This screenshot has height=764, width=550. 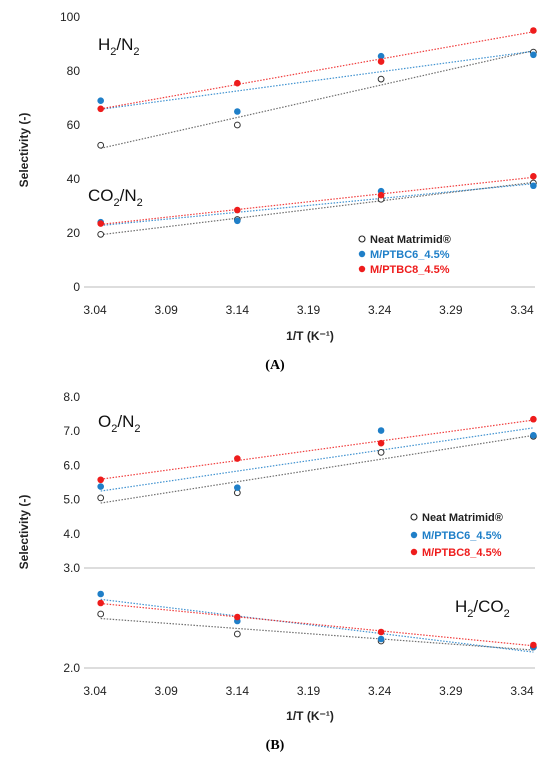 What do you see at coordinates (119, 423) in the screenshot?
I see `annotation-o2-n2: O2/N2` at bounding box center [119, 423].